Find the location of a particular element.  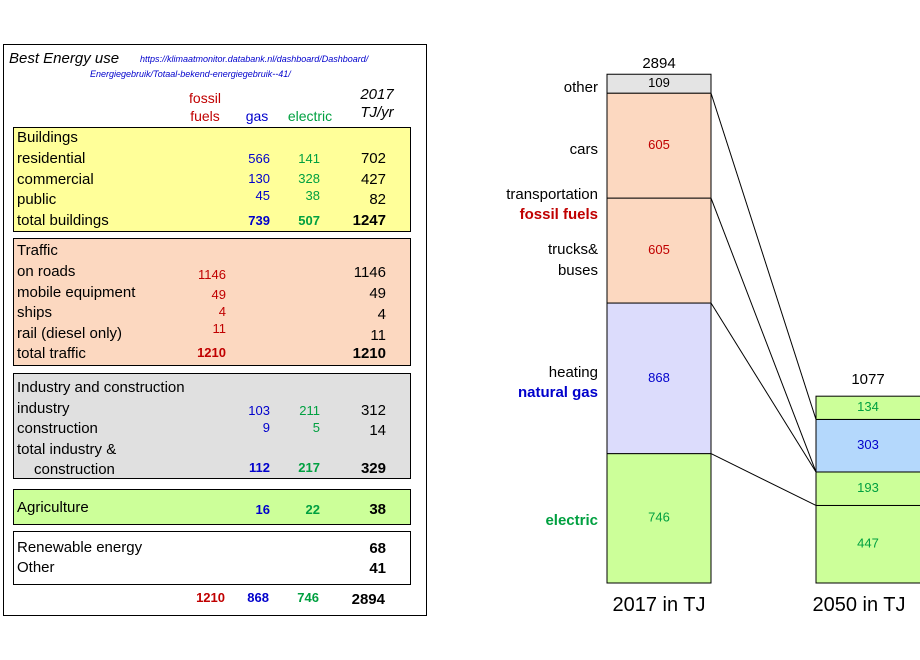

label-other: other is located at coordinates (581, 87).